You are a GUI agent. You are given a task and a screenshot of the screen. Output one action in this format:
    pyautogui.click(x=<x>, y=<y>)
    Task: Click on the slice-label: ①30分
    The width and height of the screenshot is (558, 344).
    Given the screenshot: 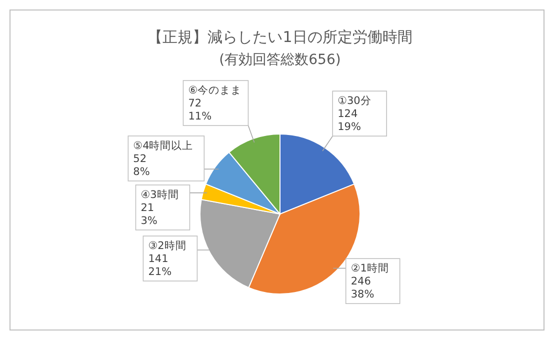 What is the action you would take?
    pyautogui.click(x=355, y=101)
    